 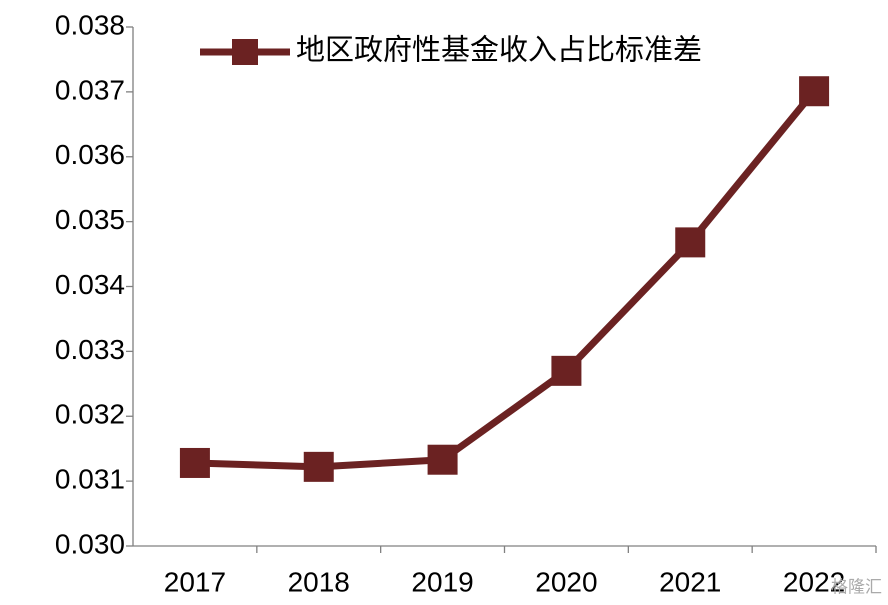 What do you see at coordinates (90, 89) in the screenshot?
I see `y-tick-label: 0.037` at bounding box center [90, 89].